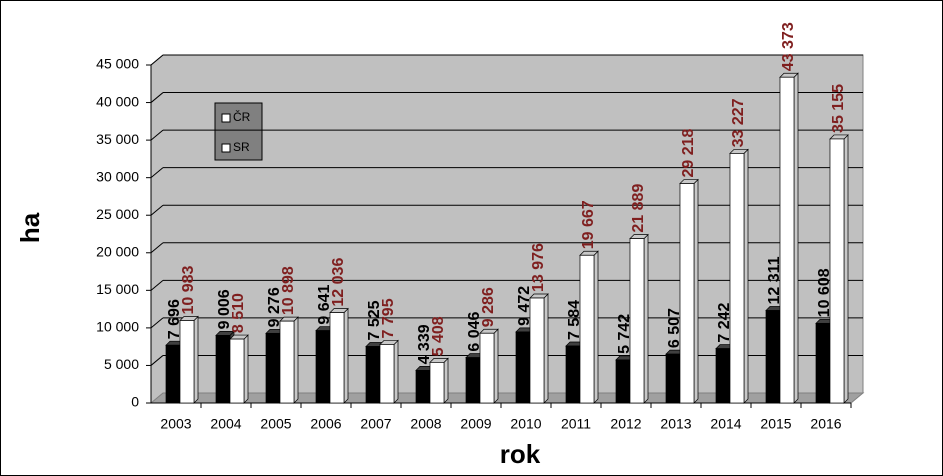 The image size is (943, 476). What do you see at coordinates (775, 424) in the screenshot?
I see `x-tick-label: 2015` at bounding box center [775, 424].